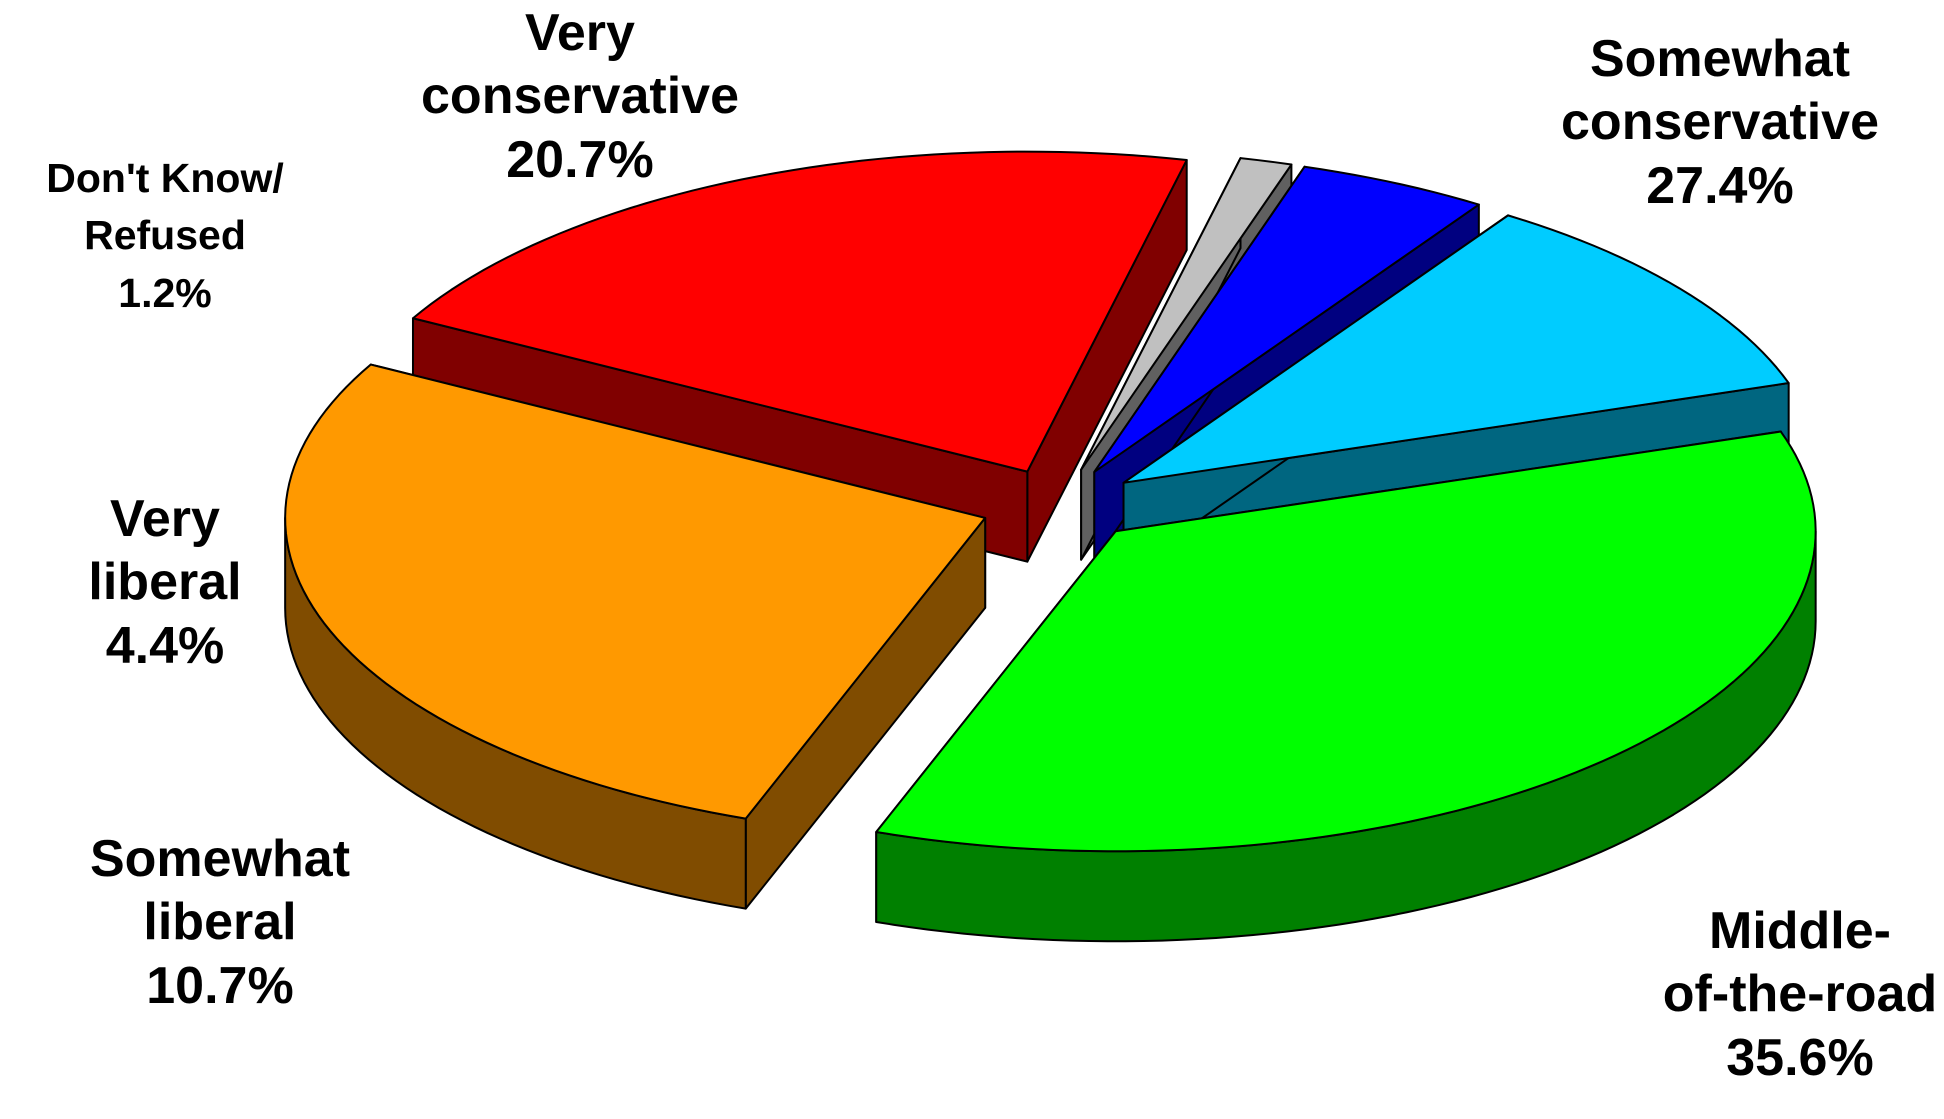 The height and width of the screenshot is (1119, 1944). Describe the element at coordinates (220, 985) in the screenshot. I see `label-somewhat-liberal-value: 10.7%` at that location.